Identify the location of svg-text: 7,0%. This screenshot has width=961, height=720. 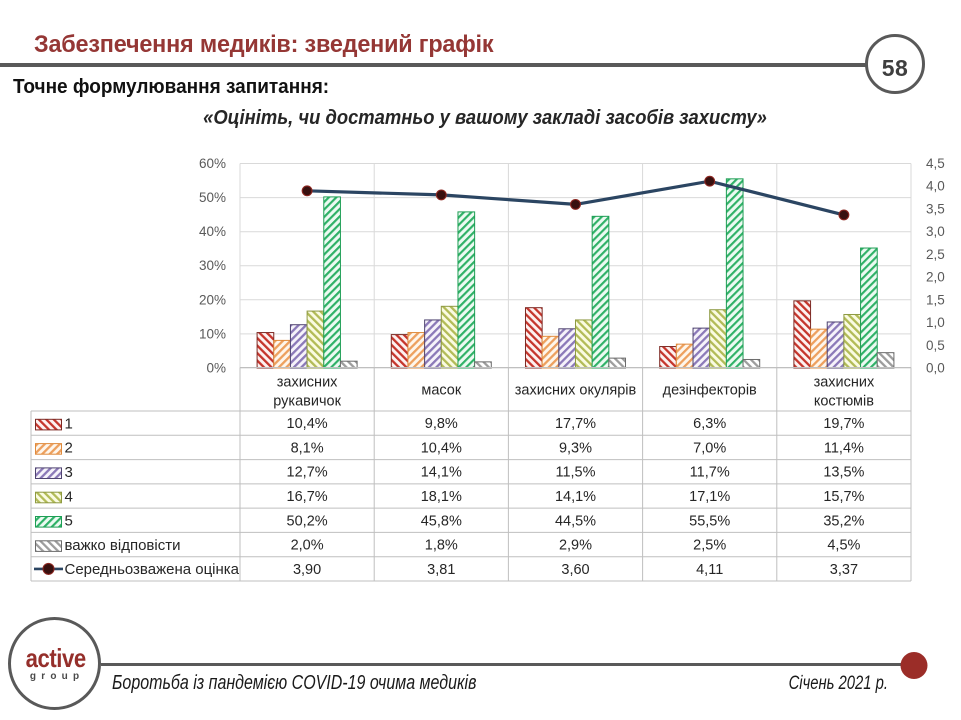
(709, 448).